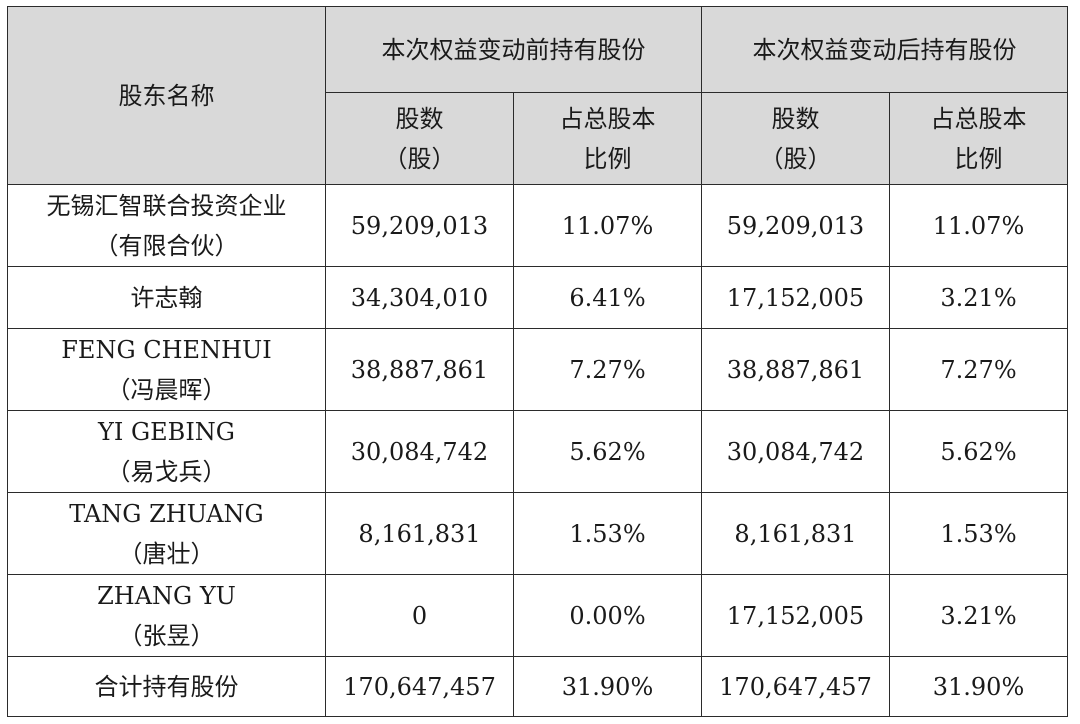 Image resolution: width=1080 pixels, height=724 pixels. What do you see at coordinates (166, 349) in the screenshot?
I see `shareholder-name: FENG CHENHUI` at bounding box center [166, 349].